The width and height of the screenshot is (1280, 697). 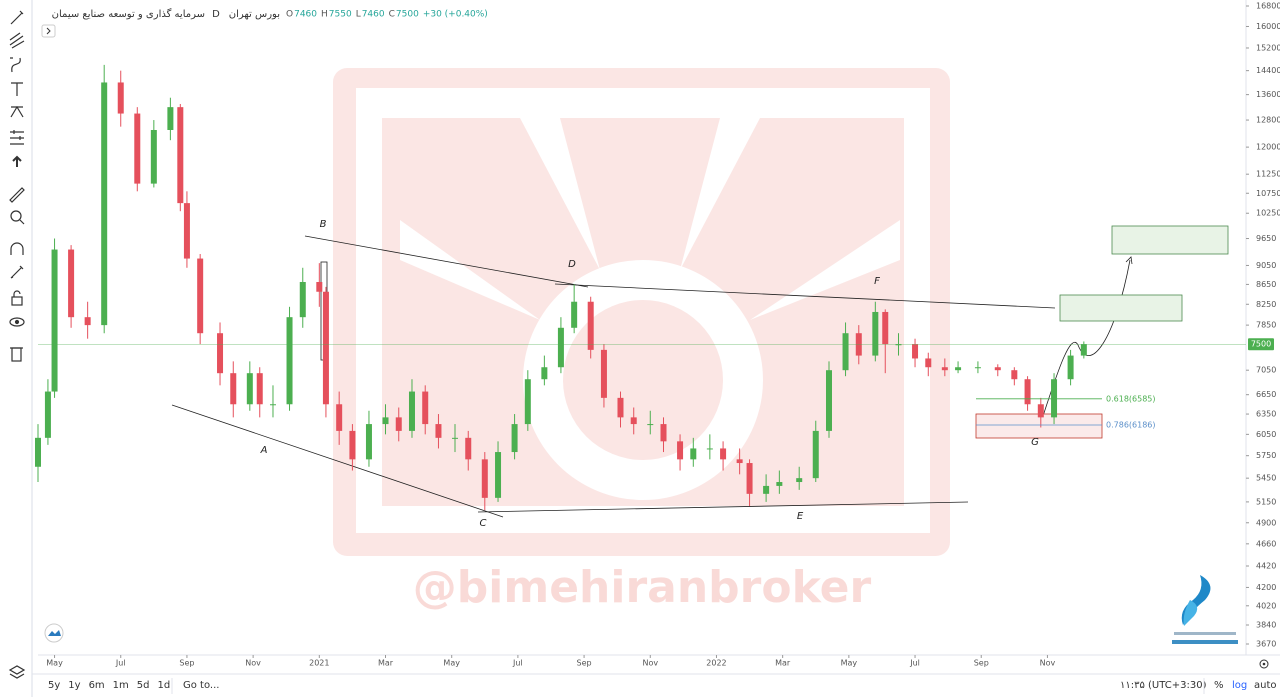 What do you see at coordinates (1266, 238) in the screenshot?
I see `y-tick-label: 9650` at bounding box center [1266, 238].